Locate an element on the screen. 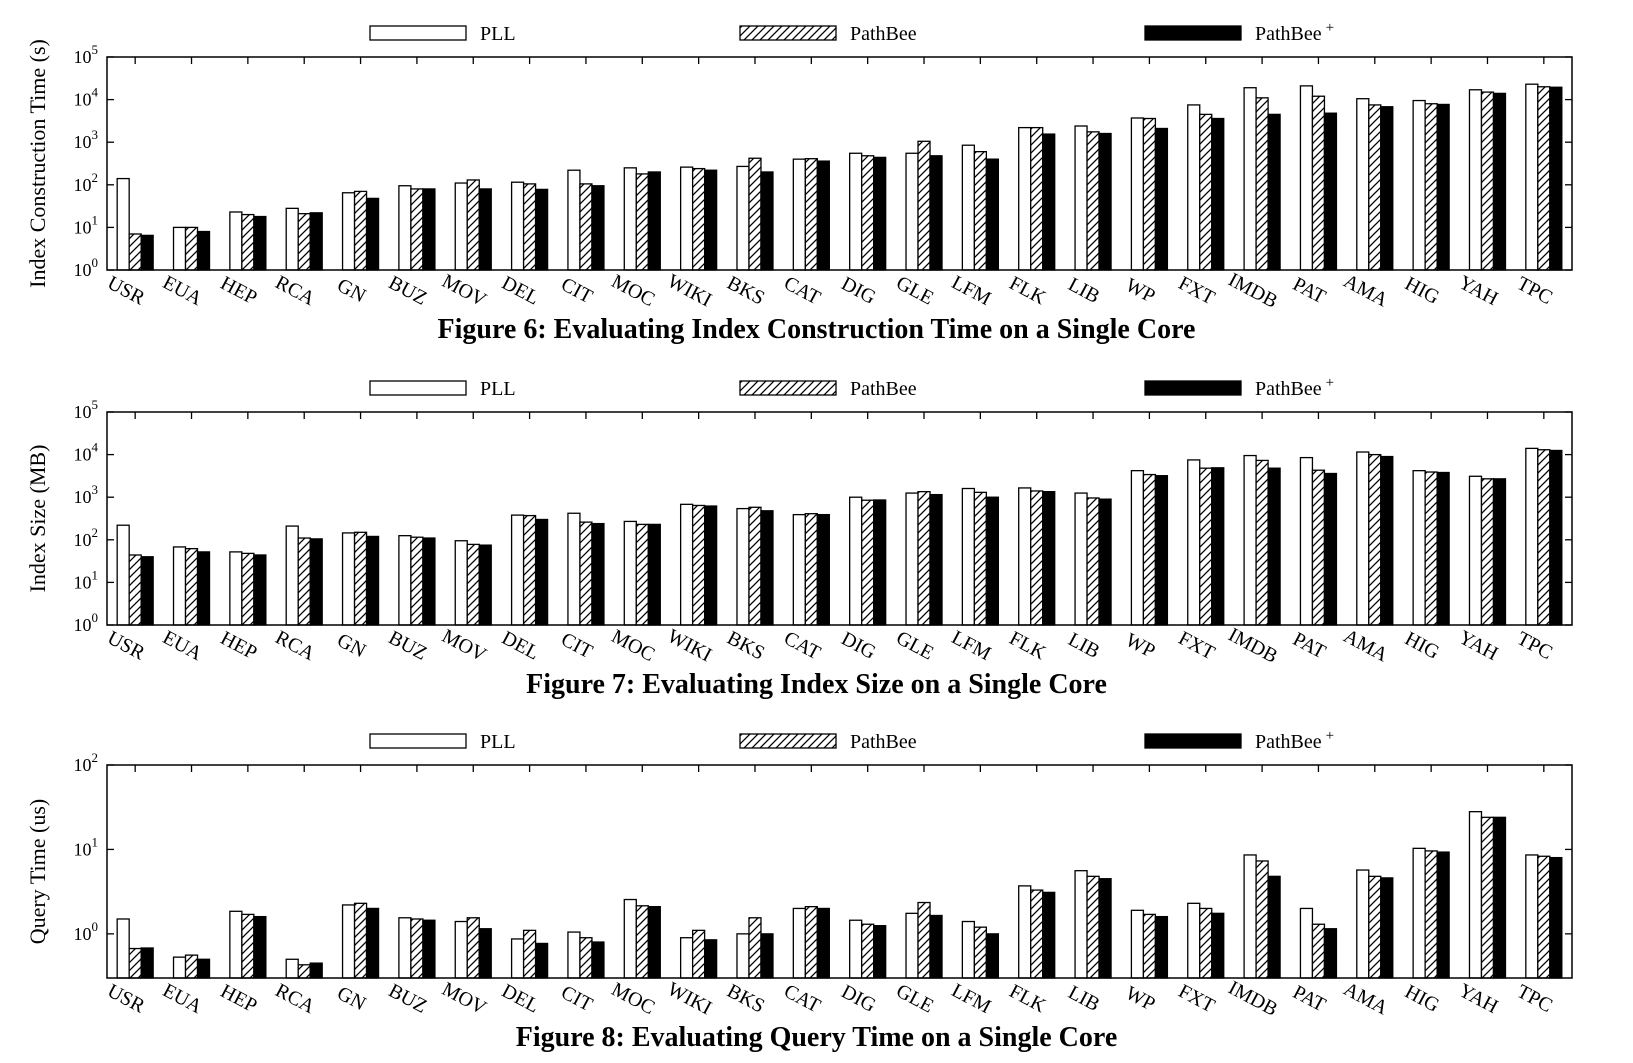 This screenshot has width=1633, height=1063. x-tick-label: WIKI is located at coordinates (690, 645).